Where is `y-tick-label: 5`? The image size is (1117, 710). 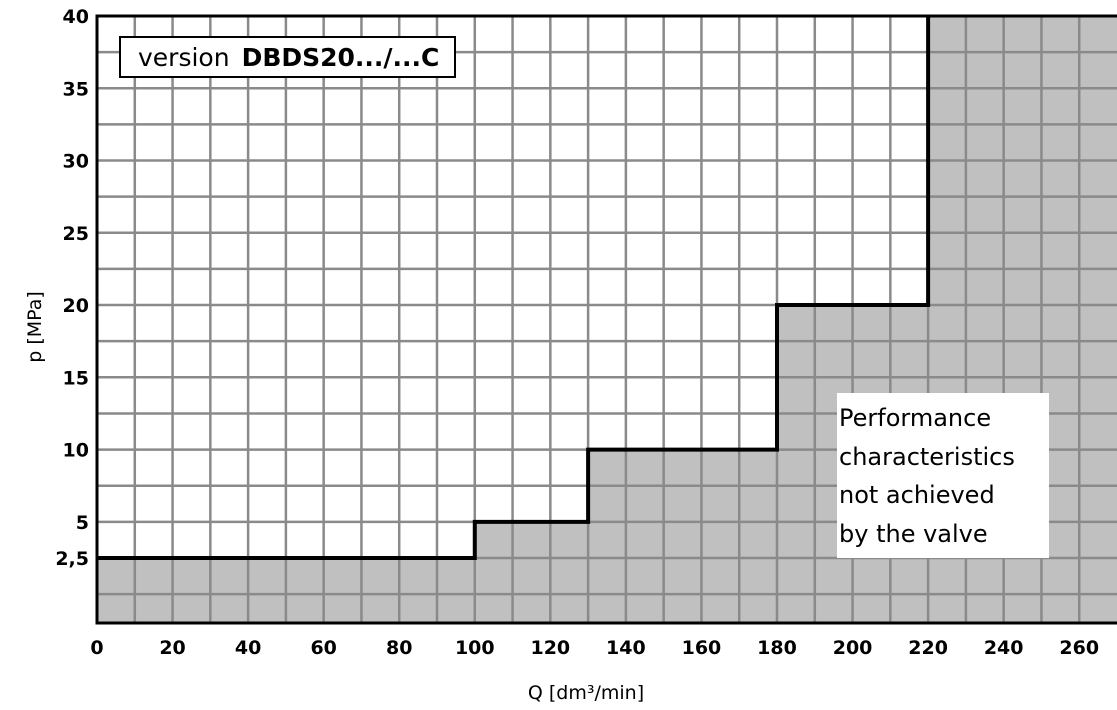
y-tick-label: 5 is located at coordinates (82, 523).